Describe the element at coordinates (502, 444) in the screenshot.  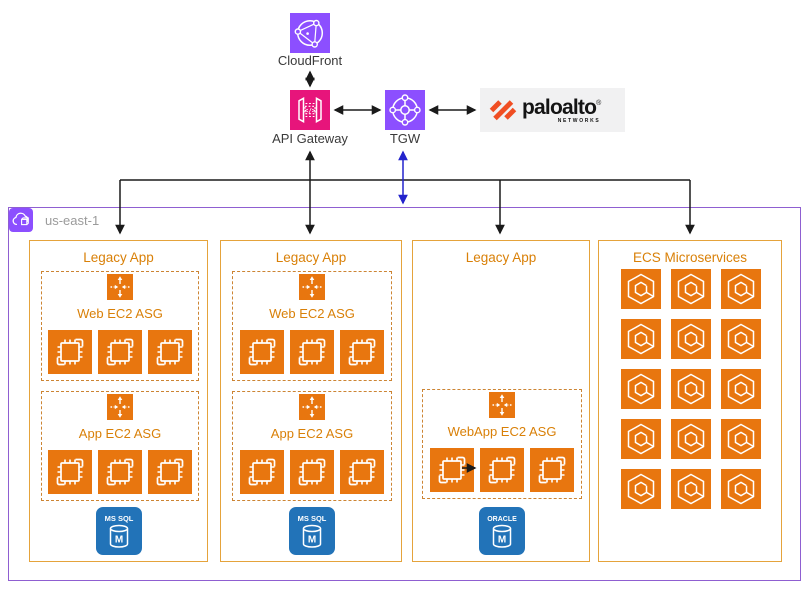
I see `webapp-ec2-asg-group: WebApp EC2 ASG` at that location.